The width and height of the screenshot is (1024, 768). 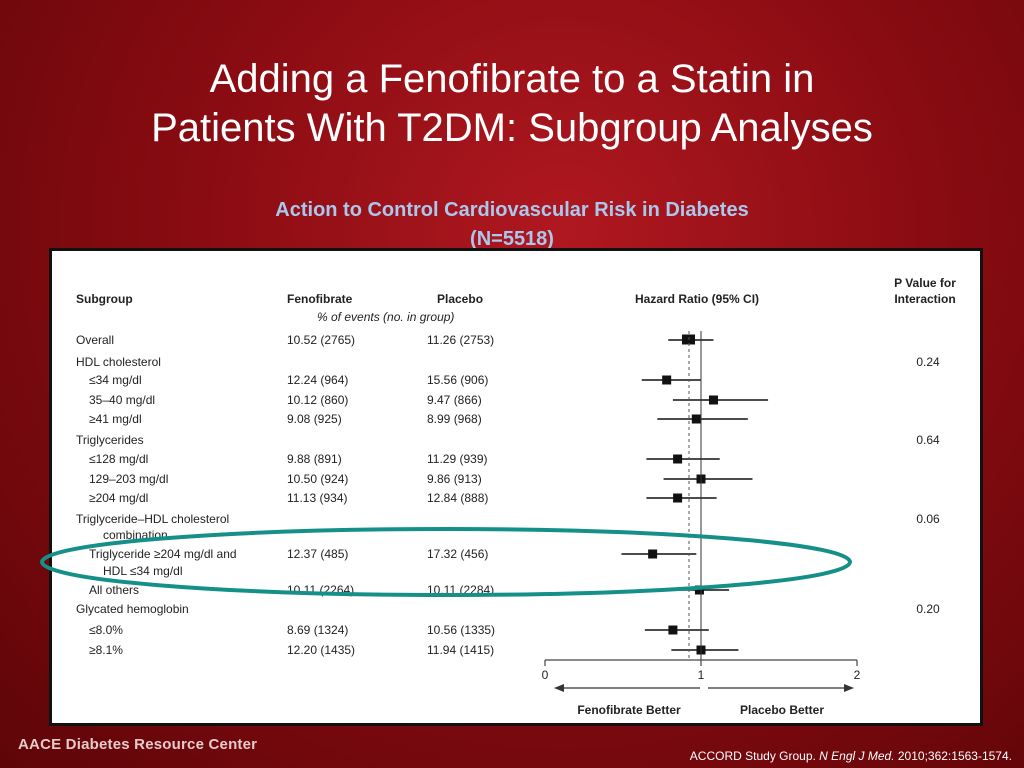 What do you see at coordinates (110, 440) in the screenshot?
I see `row-label: Triglycerides` at bounding box center [110, 440].